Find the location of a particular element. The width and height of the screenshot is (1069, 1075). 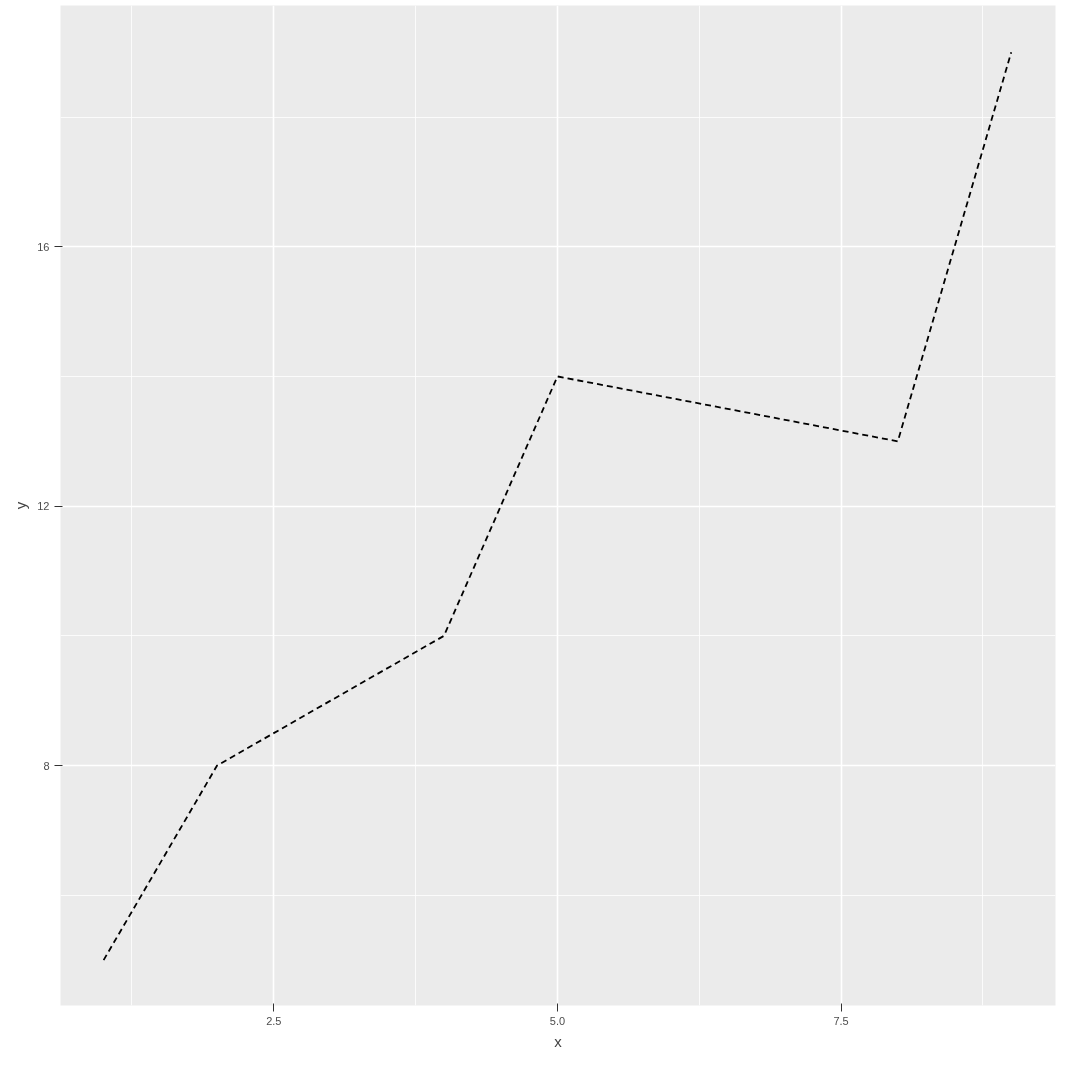

y-tick-label: 12 is located at coordinates (43, 506).